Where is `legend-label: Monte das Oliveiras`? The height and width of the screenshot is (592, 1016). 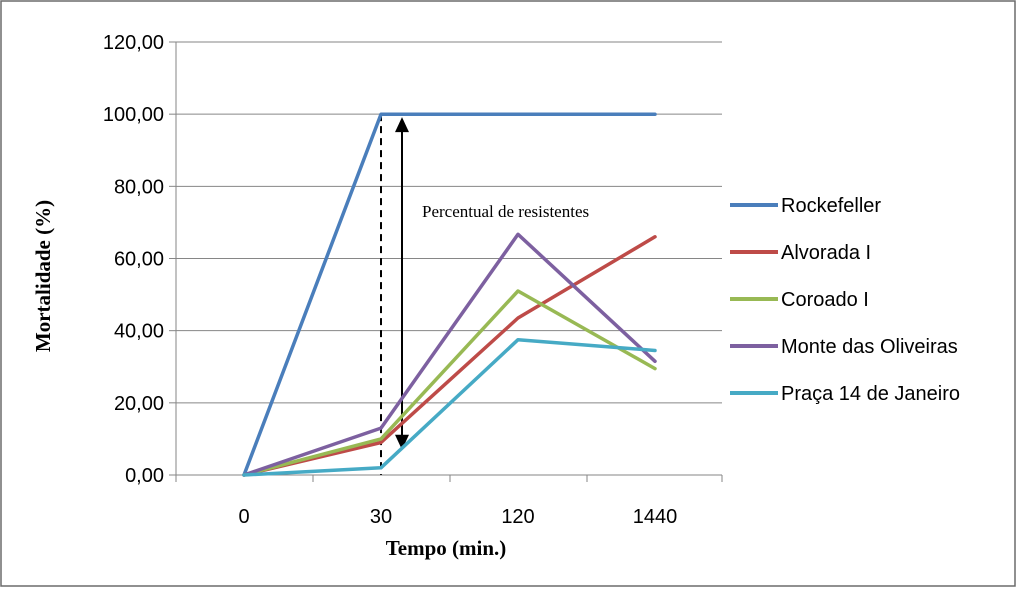 legend-label: Monte das Oliveiras is located at coordinates (869, 347).